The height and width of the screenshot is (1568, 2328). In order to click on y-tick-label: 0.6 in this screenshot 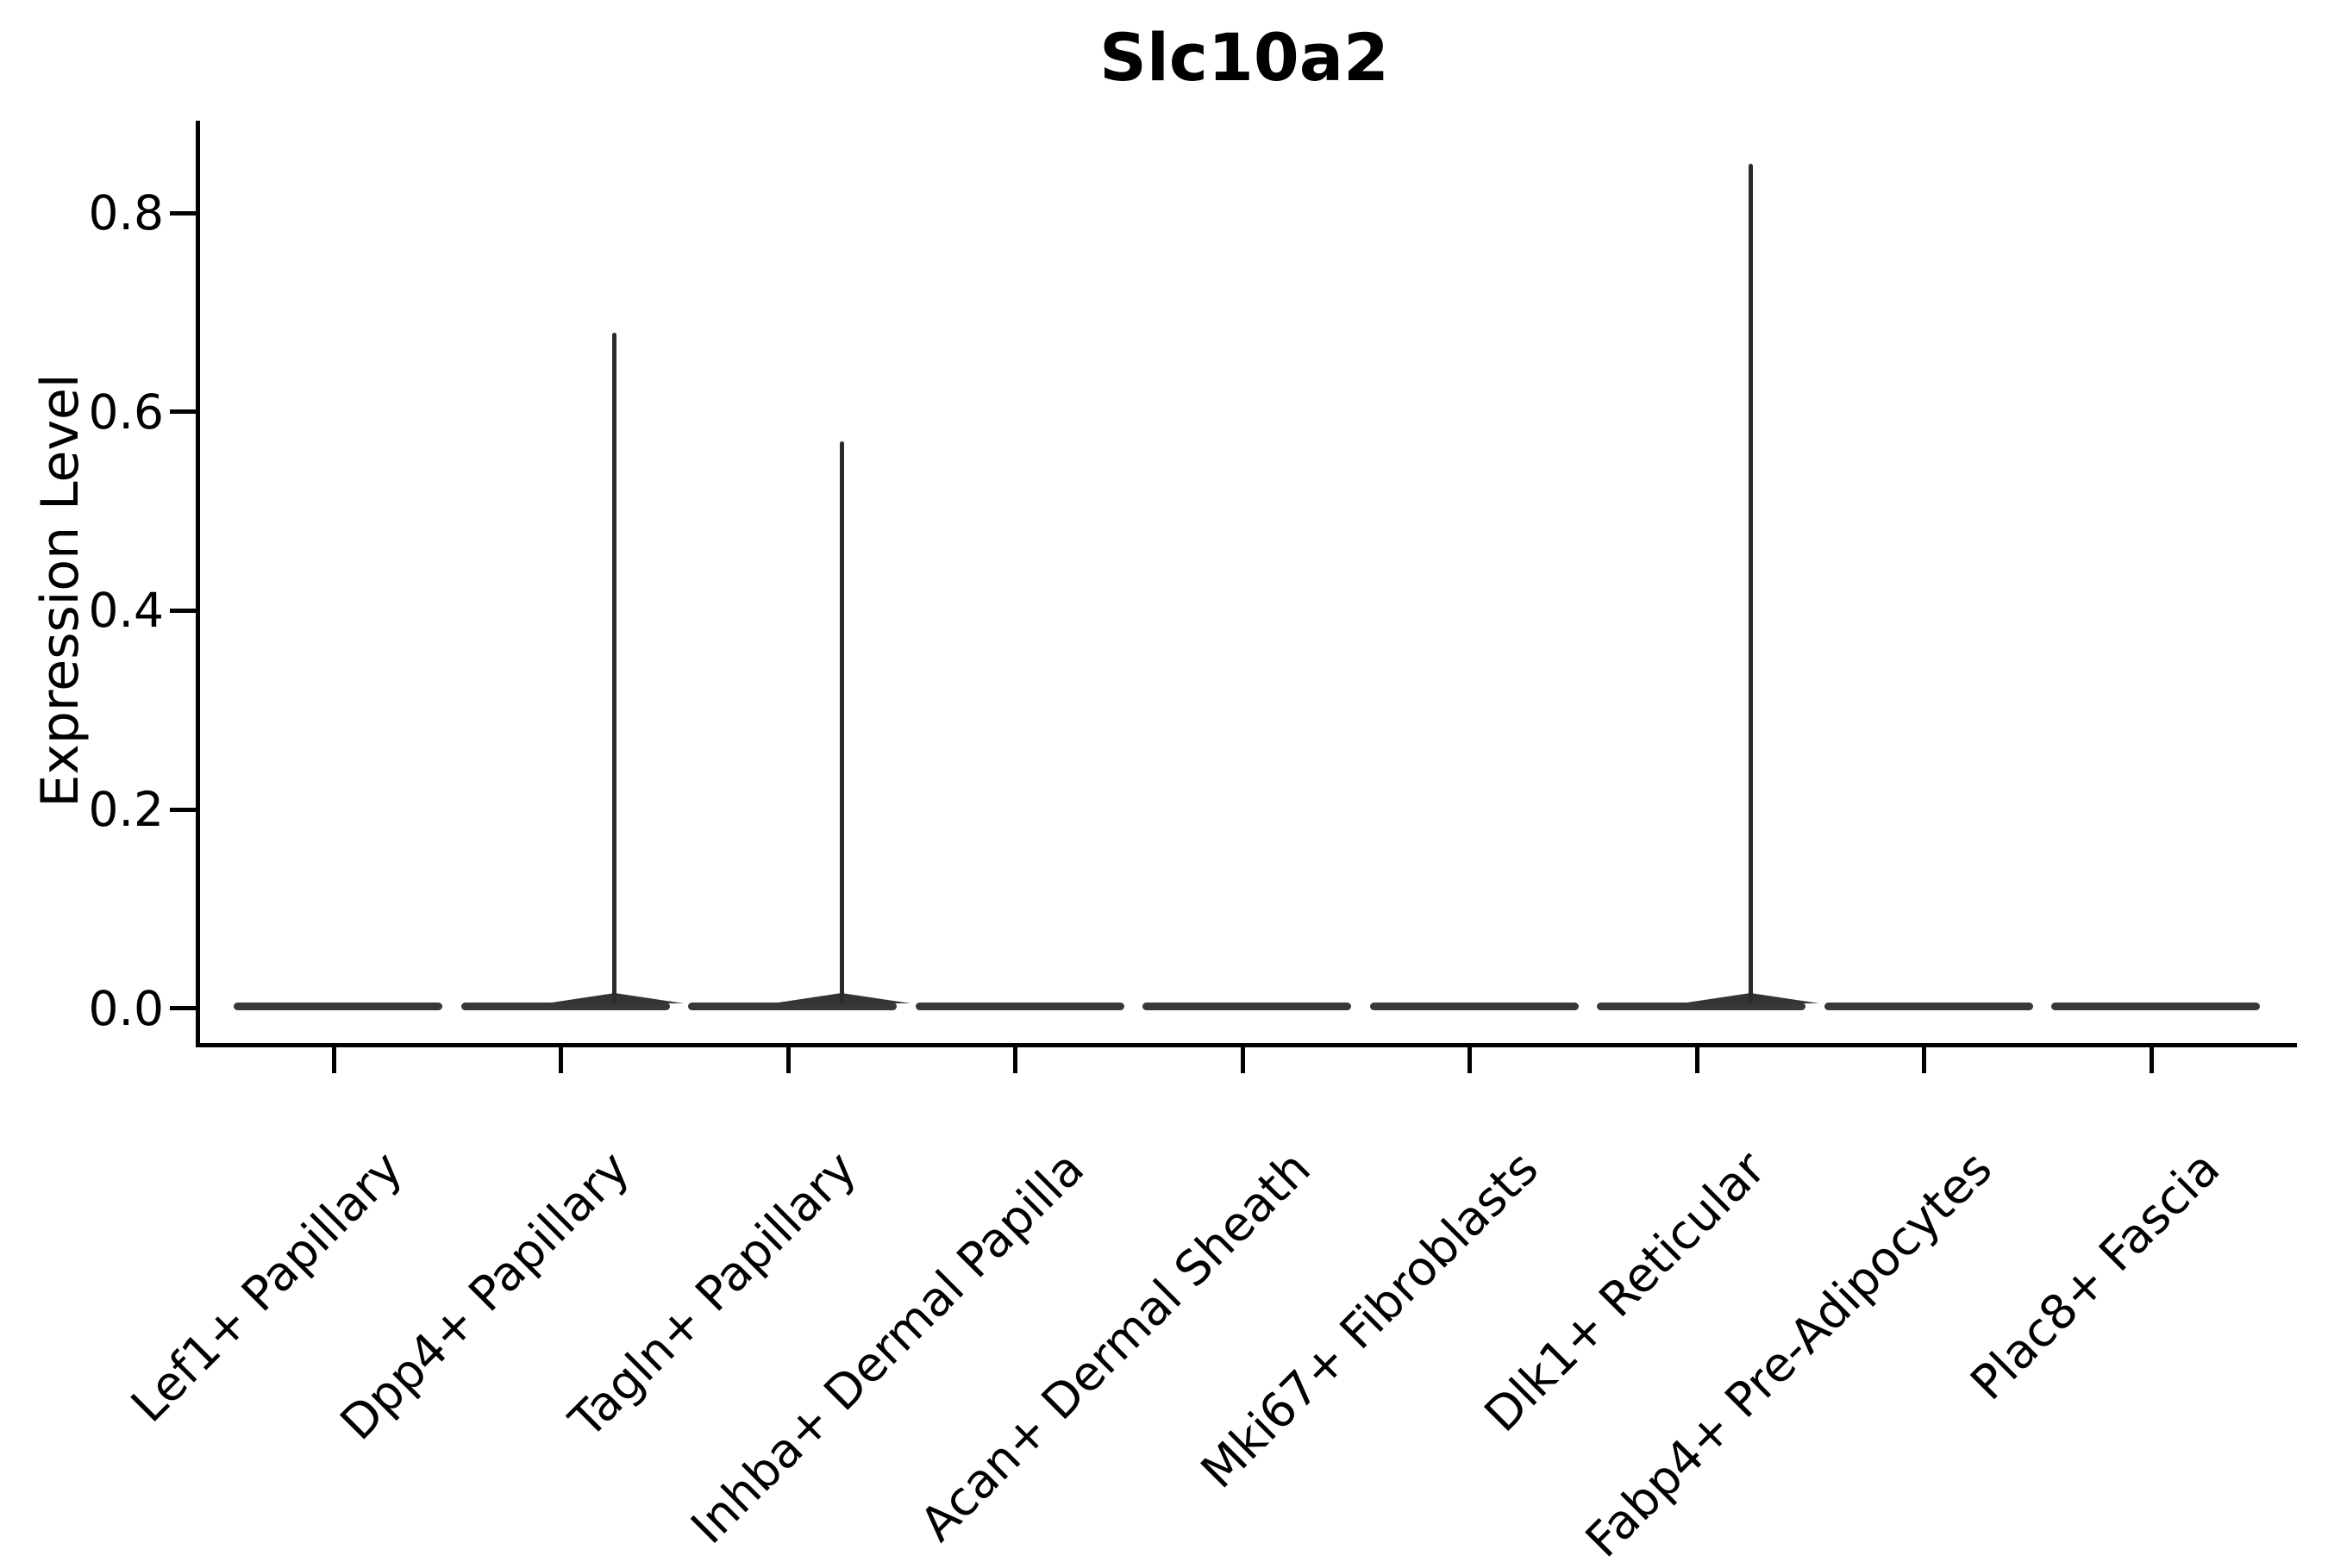, I will do `click(126, 412)`.